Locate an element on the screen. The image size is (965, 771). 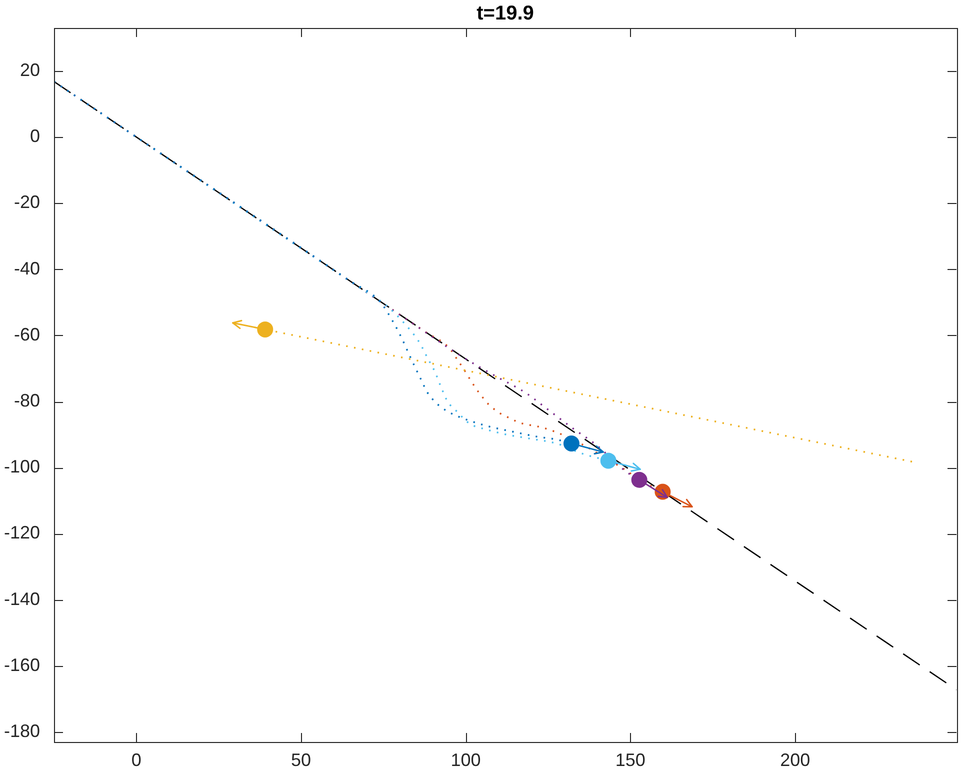
y-tick-label: -100 is located at coordinates (22, 466).